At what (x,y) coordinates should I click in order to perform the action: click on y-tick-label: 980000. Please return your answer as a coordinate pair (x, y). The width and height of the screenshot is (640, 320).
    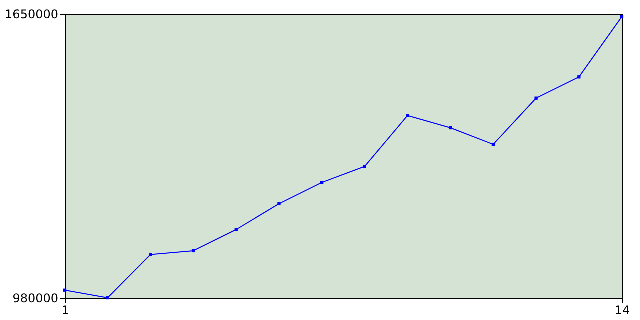
    Looking at the image, I should click on (35, 299).